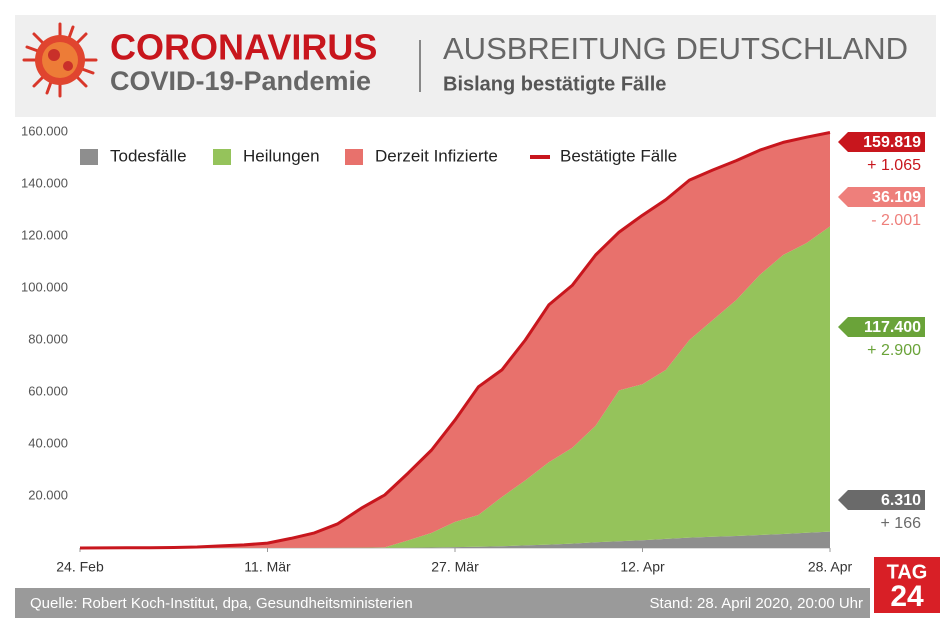 The width and height of the screenshot is (951, 634). Describe the element at coordinates (618, 155) in the screenshot. I see `legend-label: Bestätigte Fälle` at that location.